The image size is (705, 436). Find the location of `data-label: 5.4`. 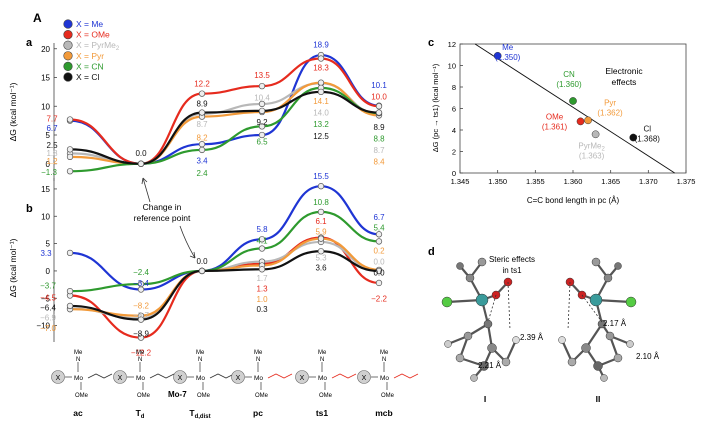

data-label: 5.4 is located at coordinates (379, 228).